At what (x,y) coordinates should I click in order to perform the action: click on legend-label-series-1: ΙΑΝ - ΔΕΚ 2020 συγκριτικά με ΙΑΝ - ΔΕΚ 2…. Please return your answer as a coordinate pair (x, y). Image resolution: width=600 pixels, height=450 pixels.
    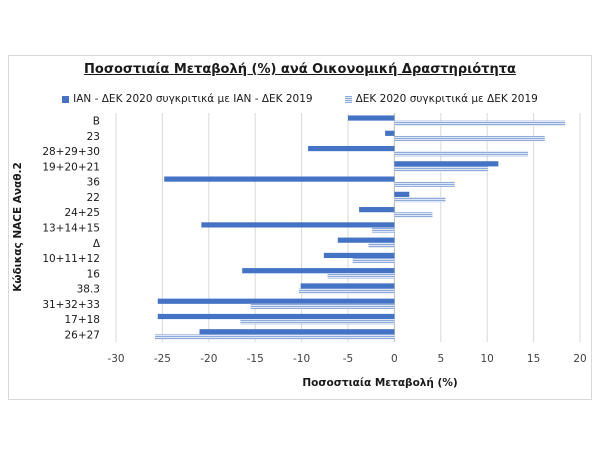
    Looking at the image, I should click on (193, 99).